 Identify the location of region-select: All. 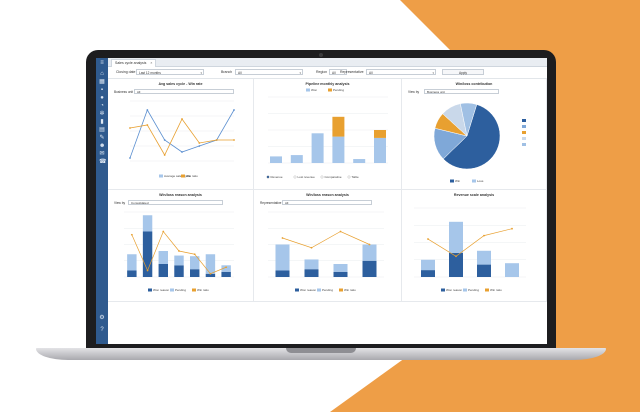
(338, 71).